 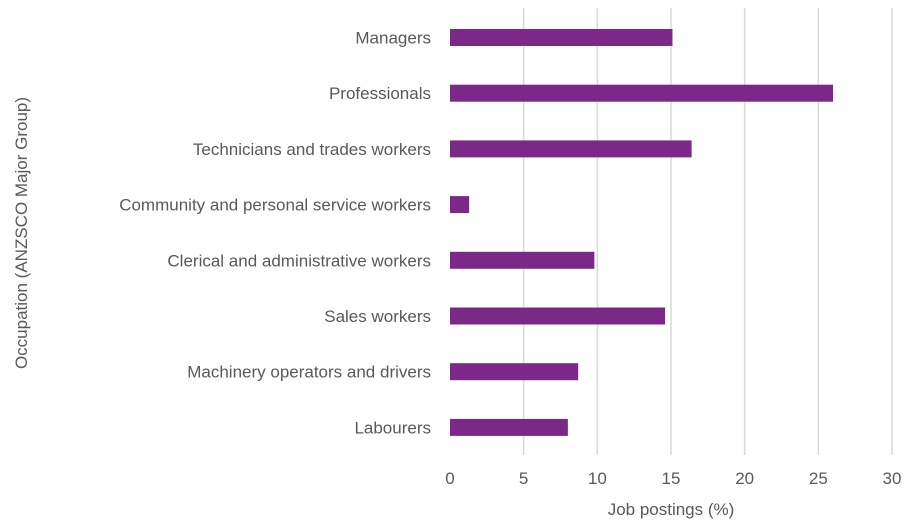 What do you see at coordinates (393, 38) in the screenshot?
I see `category-label: Managers` at bounding box center [393, 38].